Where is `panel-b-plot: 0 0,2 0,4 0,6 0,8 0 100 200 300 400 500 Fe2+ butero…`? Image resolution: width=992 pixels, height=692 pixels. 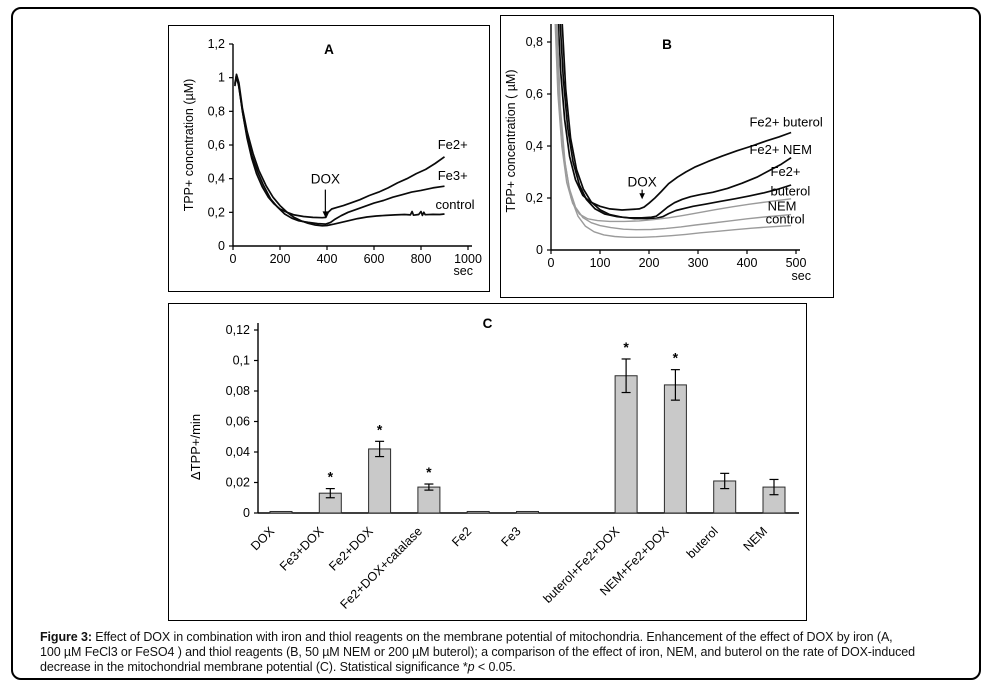 panel-b-plot: 0 0,2 0,4 0,6 0,8 0 100 200 300 400 500 Fe2+ butero… is located at coordinates (674, 147).